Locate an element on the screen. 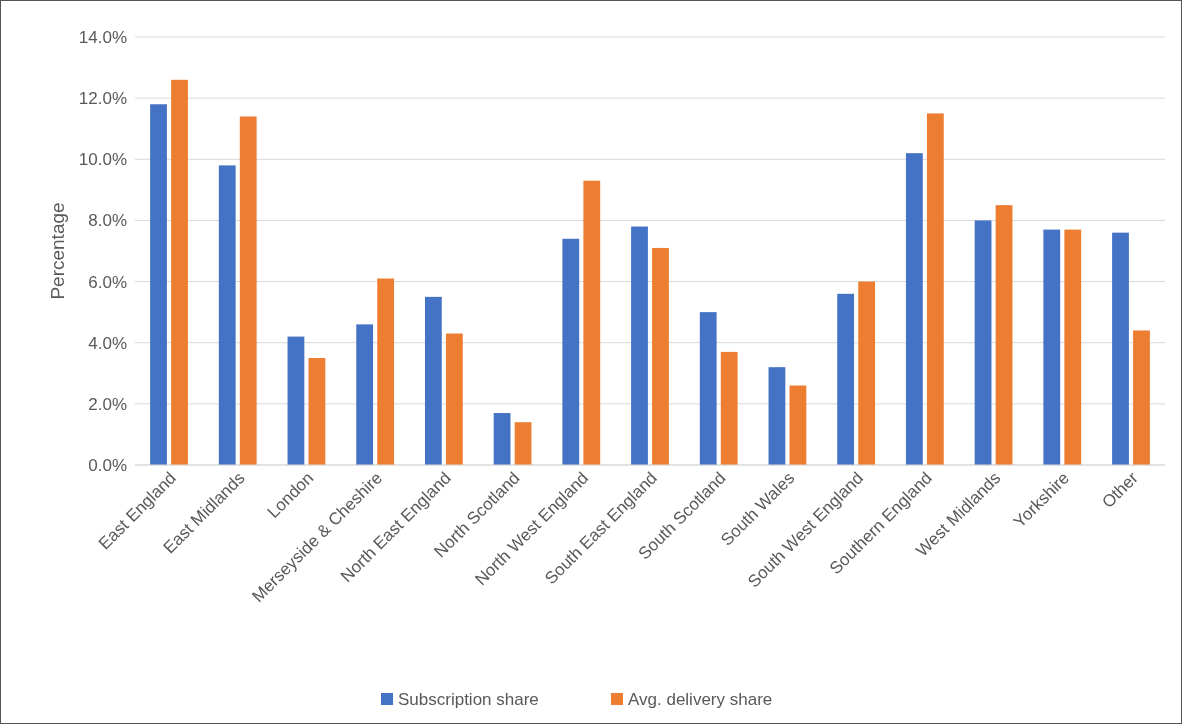 The width and height of the screenshot is (1182, 724). legend-label: Subscription share is located at coordinates (468, 699).